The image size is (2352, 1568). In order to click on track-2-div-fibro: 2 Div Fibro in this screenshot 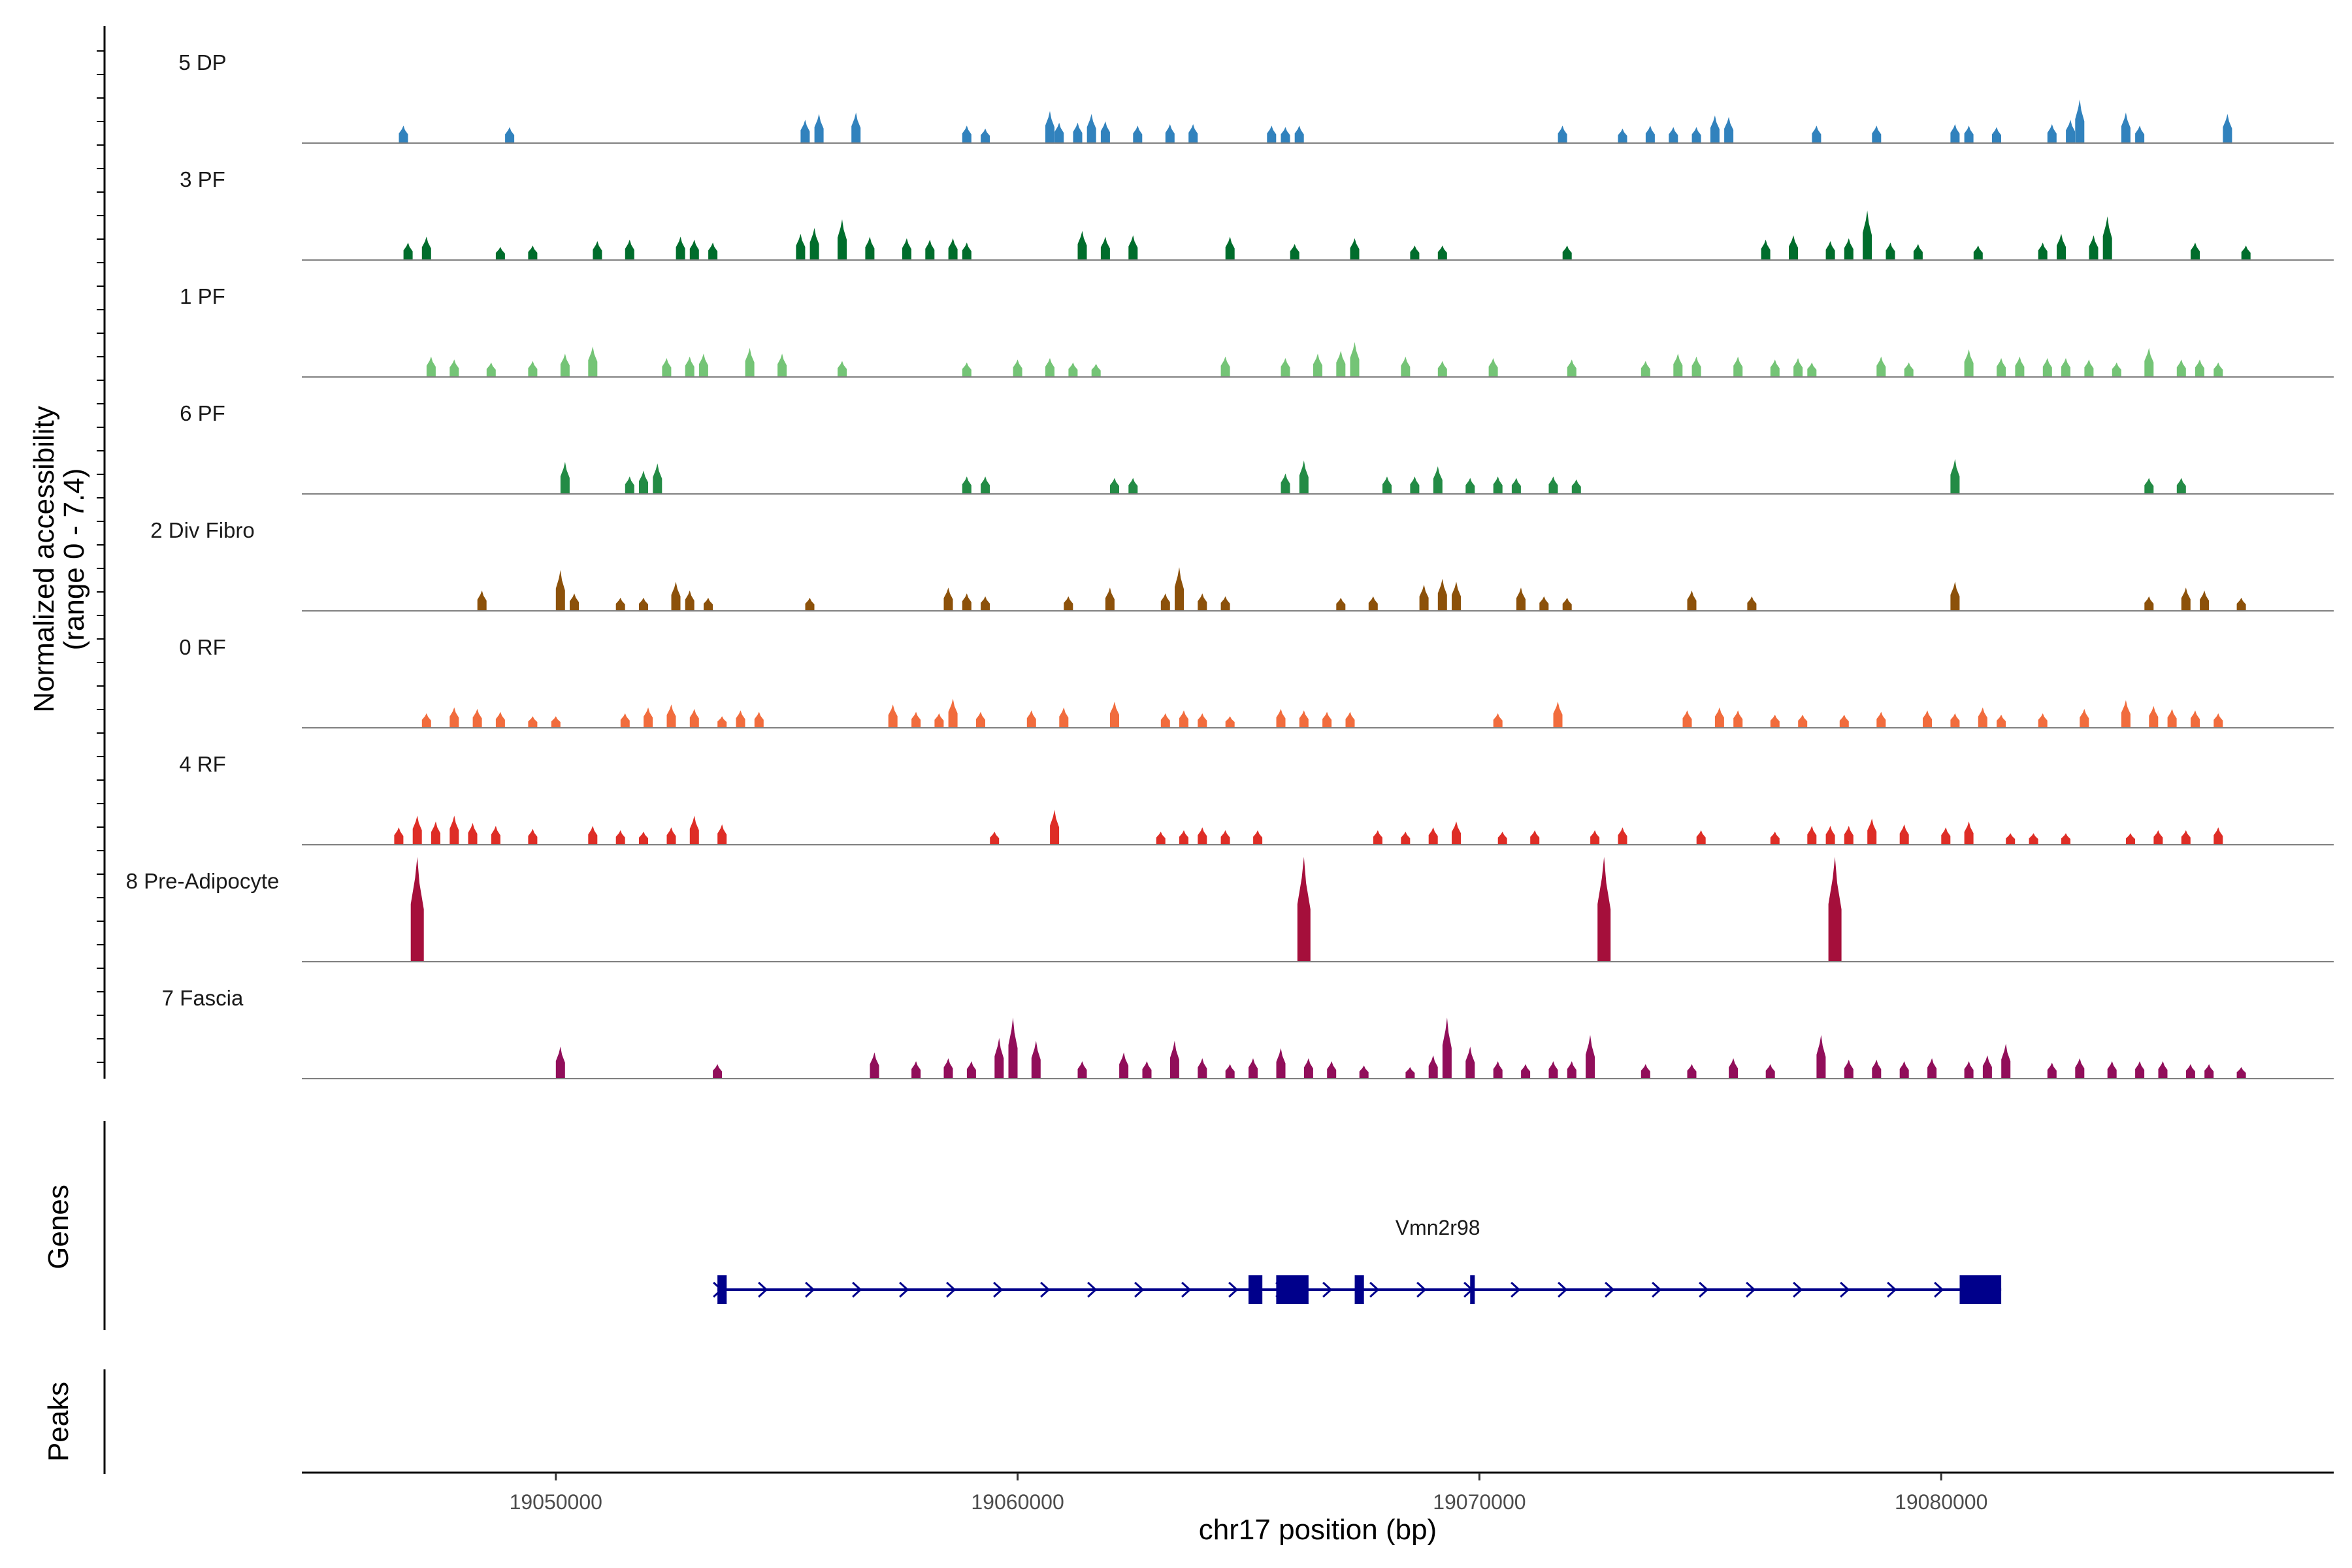, I will do `click(1242, 565)`.